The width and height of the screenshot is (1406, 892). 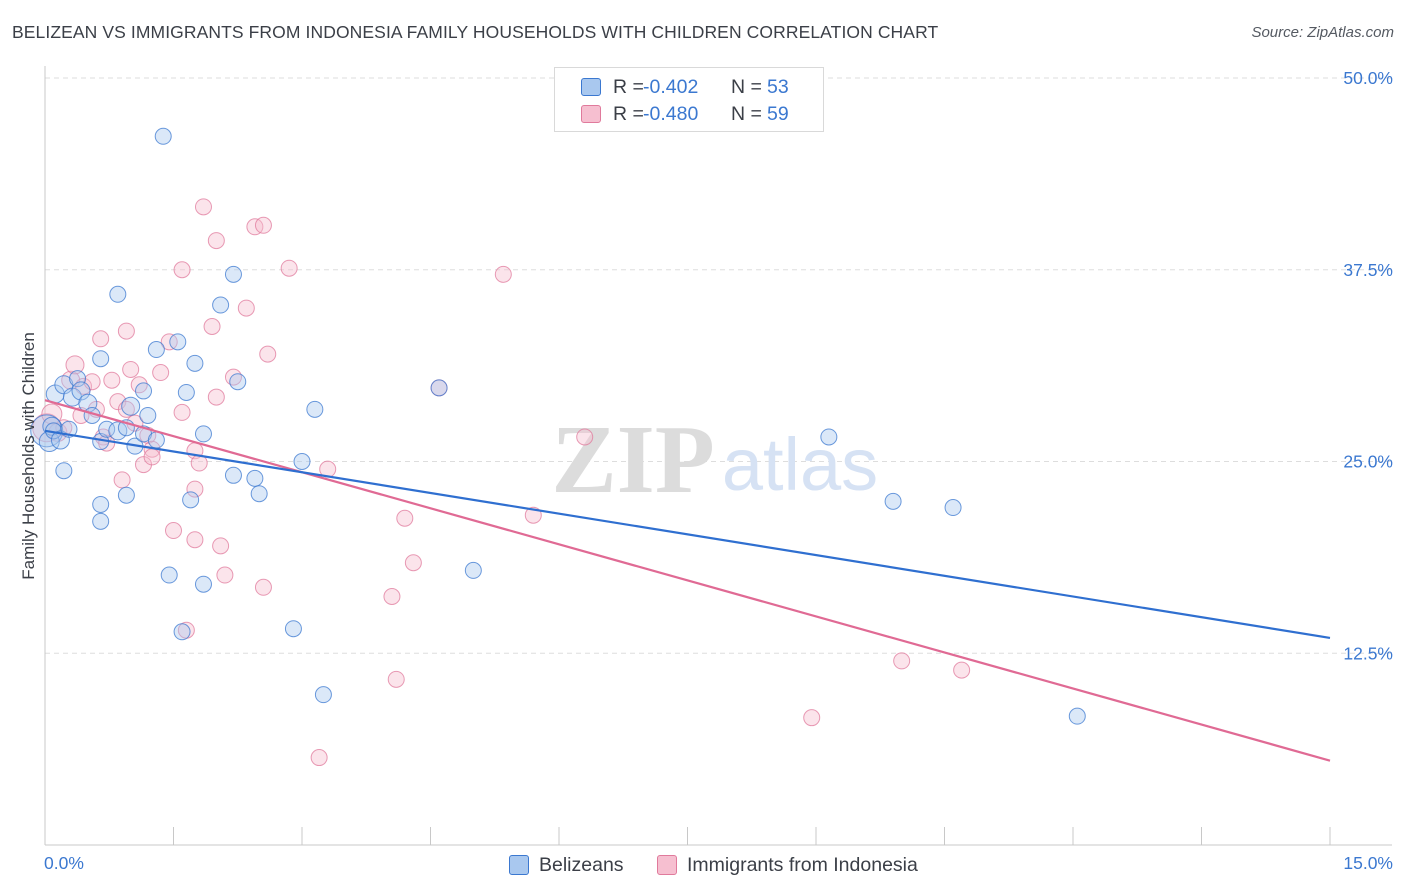 What do you see at coordinates (800, 464) in the screenshot?
I see `watermark-atlas: atlas` at bounding box center [800, 464].